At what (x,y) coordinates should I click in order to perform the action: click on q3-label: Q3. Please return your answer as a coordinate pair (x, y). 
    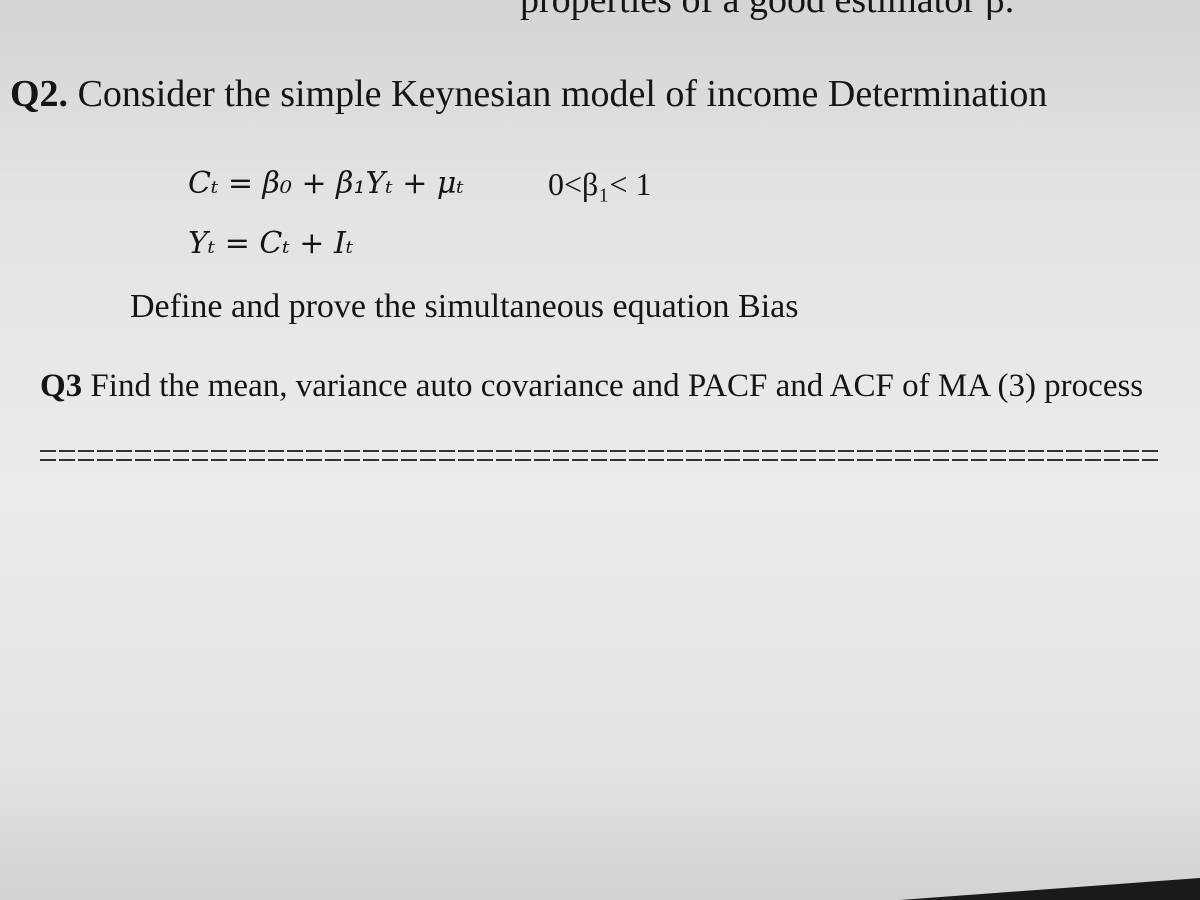
    Looking at the image, I should click on (61, 386).